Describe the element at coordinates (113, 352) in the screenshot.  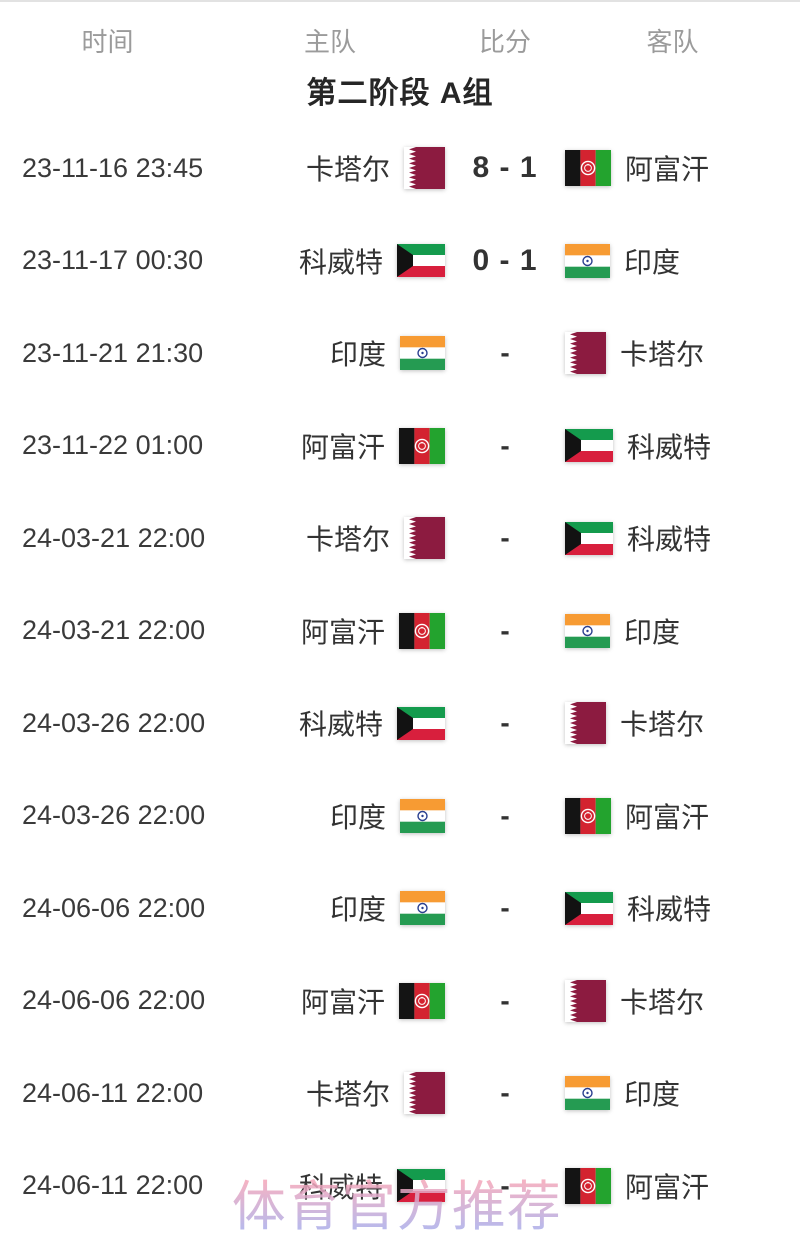
I see `match-time: 23-11-21 21:30` at that location.